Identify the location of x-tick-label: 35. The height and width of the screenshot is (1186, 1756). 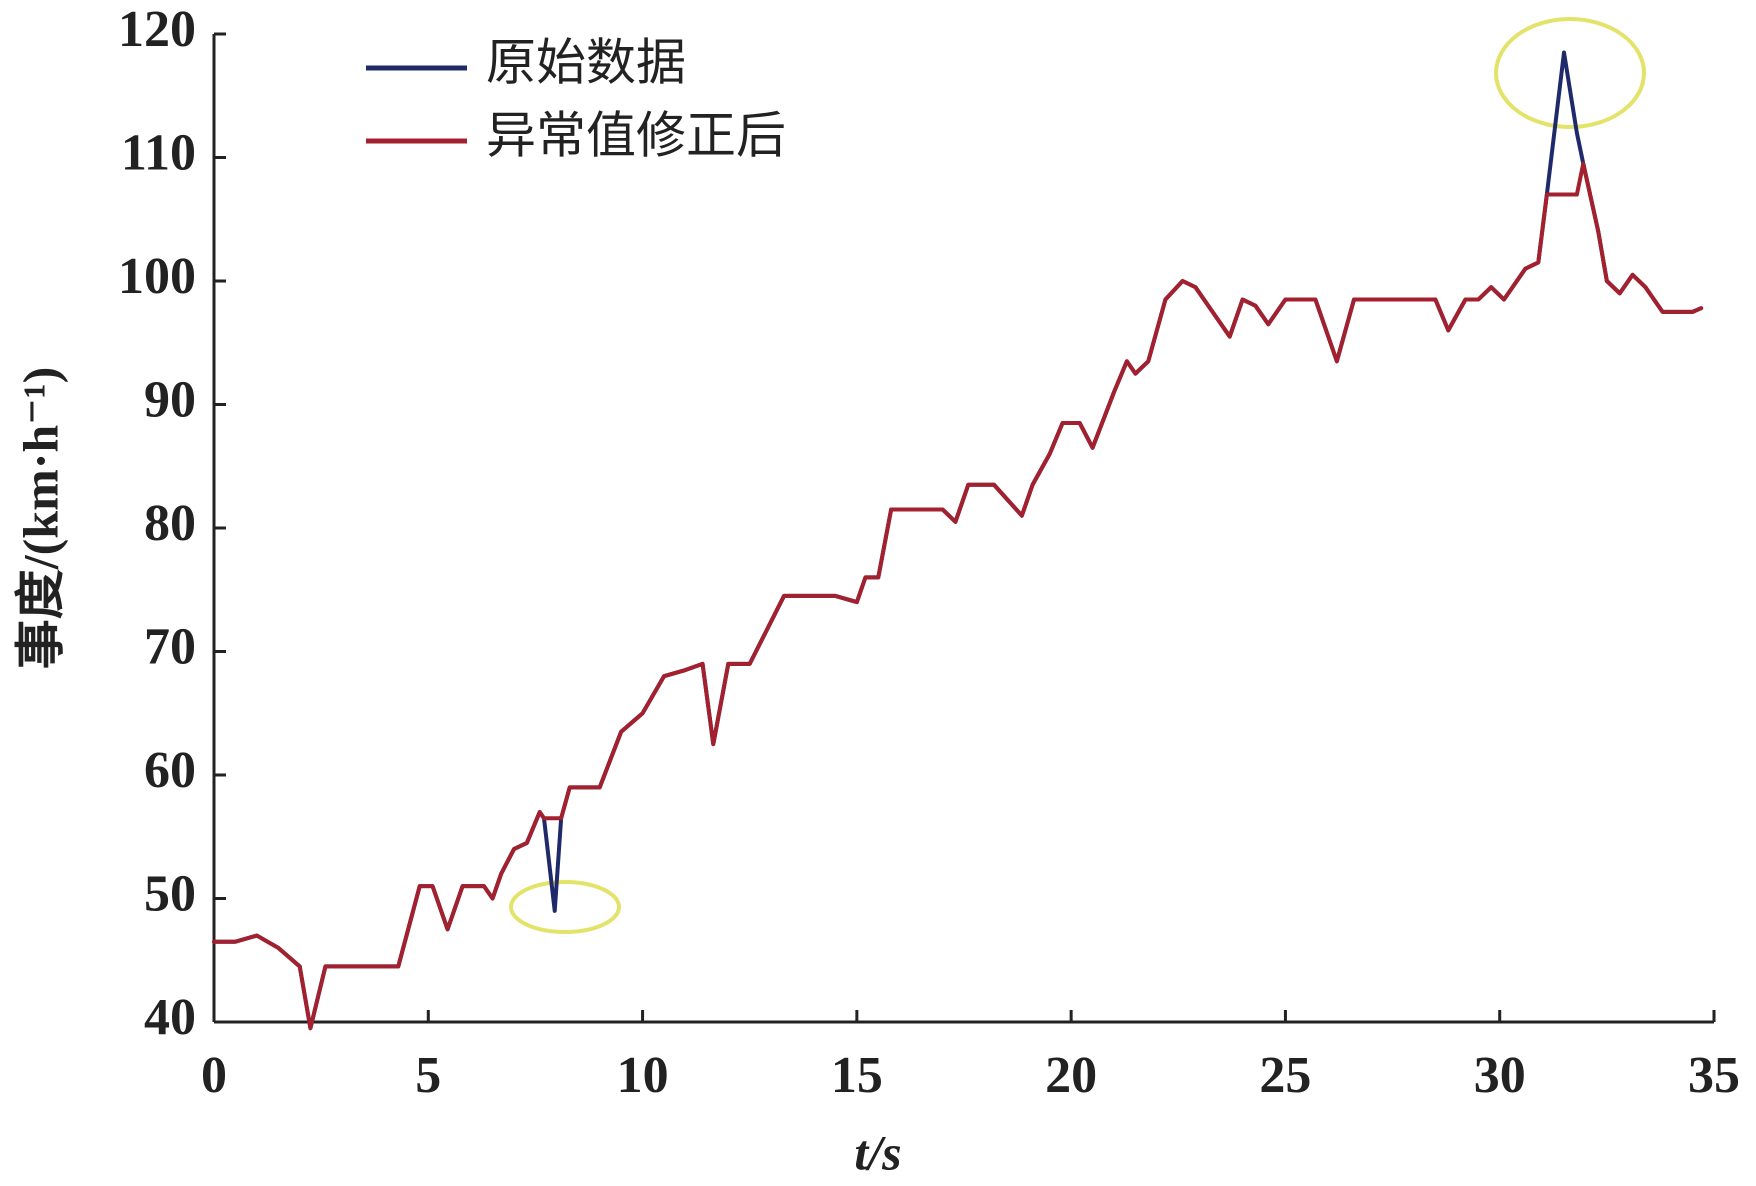
(1714, 1075).